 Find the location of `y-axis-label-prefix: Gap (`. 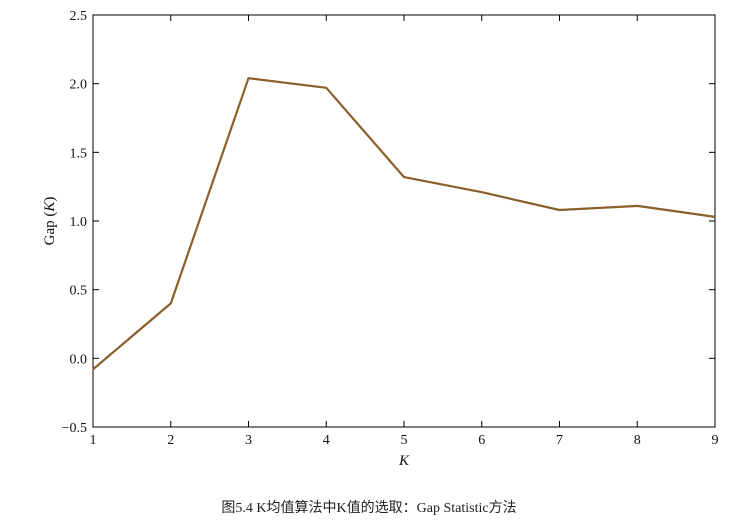

y-axis-label-prefix: Gap ( is located at coordinates (50, 229).